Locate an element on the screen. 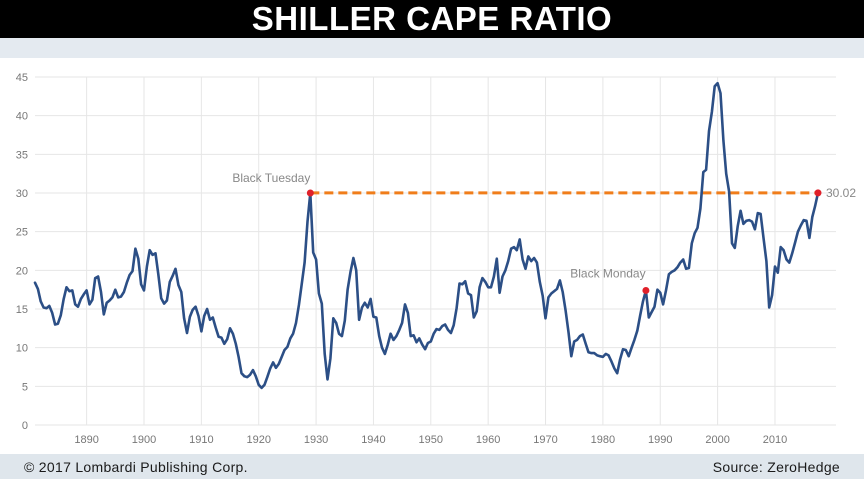 This screenshot has width=864, height=479. x-tick-label: 1950 is located at coordinates (431, 440).